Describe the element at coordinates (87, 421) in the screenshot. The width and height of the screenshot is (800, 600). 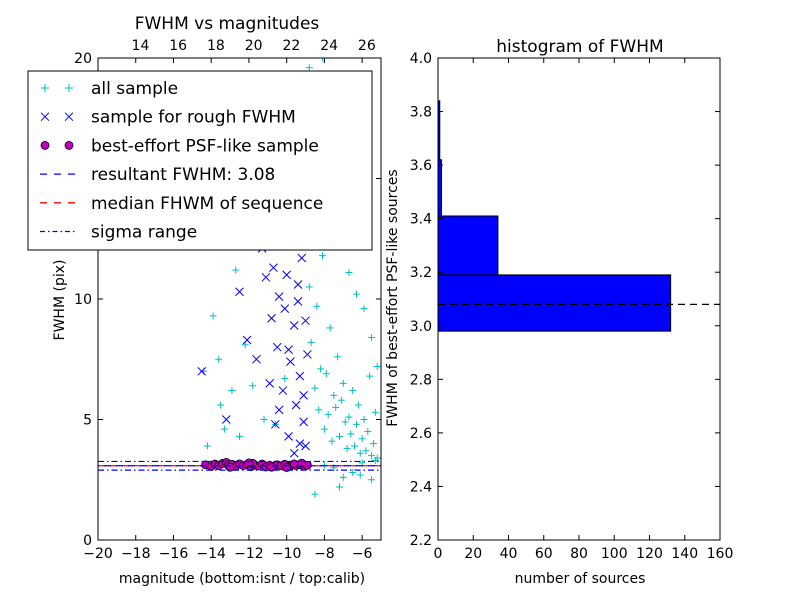
I see `y-tick-label: 5` at that location.